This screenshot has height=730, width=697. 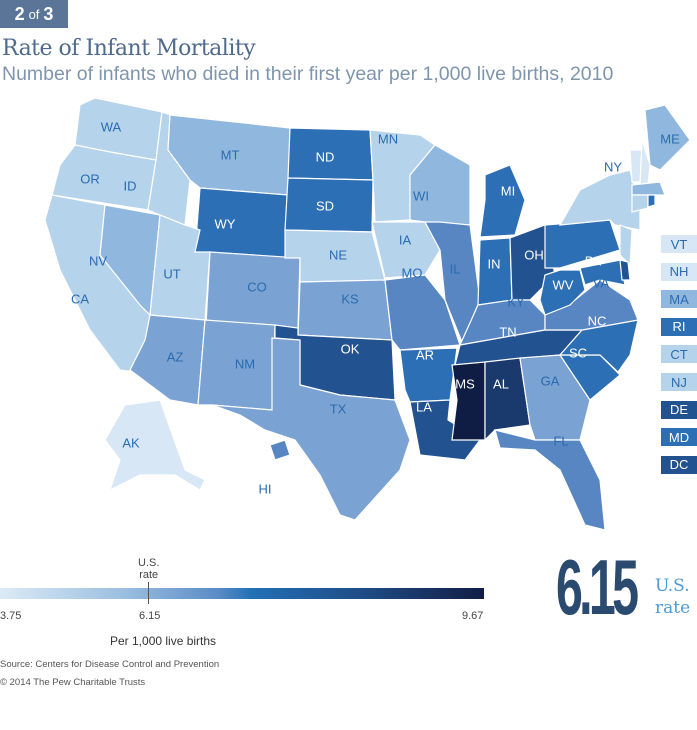 I want to click on state-de, so click(x=625, y=270).